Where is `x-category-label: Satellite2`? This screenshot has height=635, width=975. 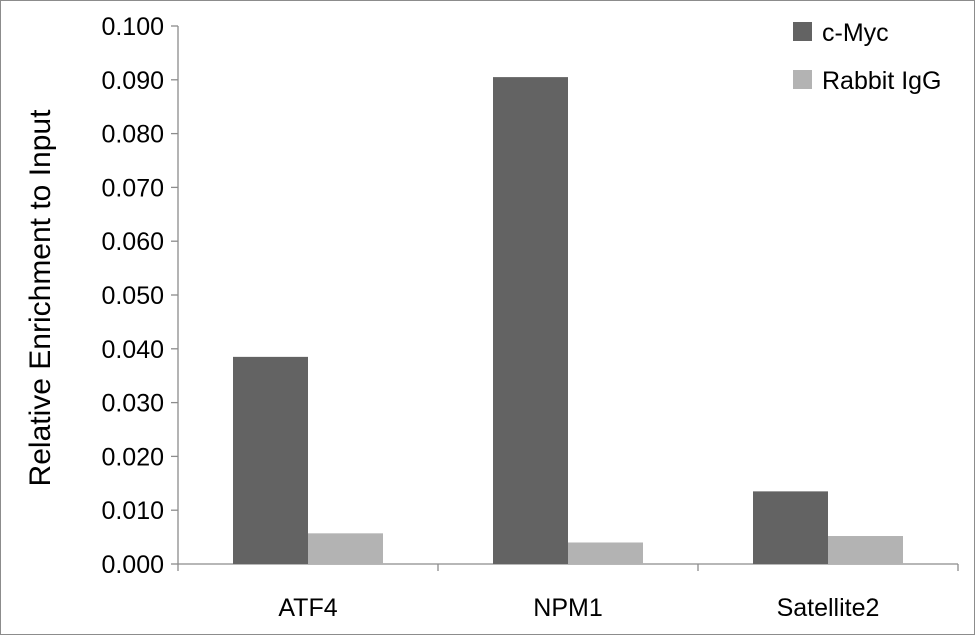
x-category-label: Satellite2 is located at coordinates (828, 608).